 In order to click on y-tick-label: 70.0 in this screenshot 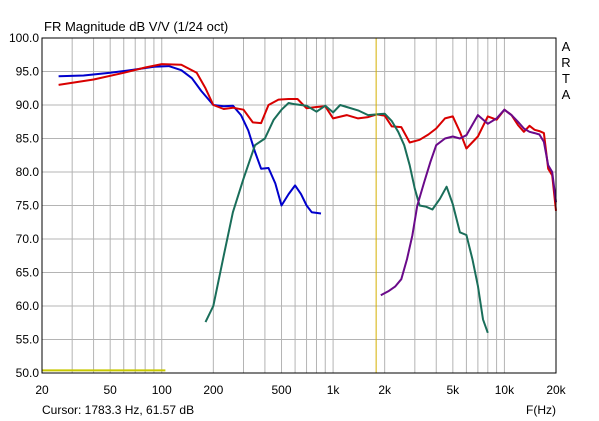, I will do `click(28, 239)`.